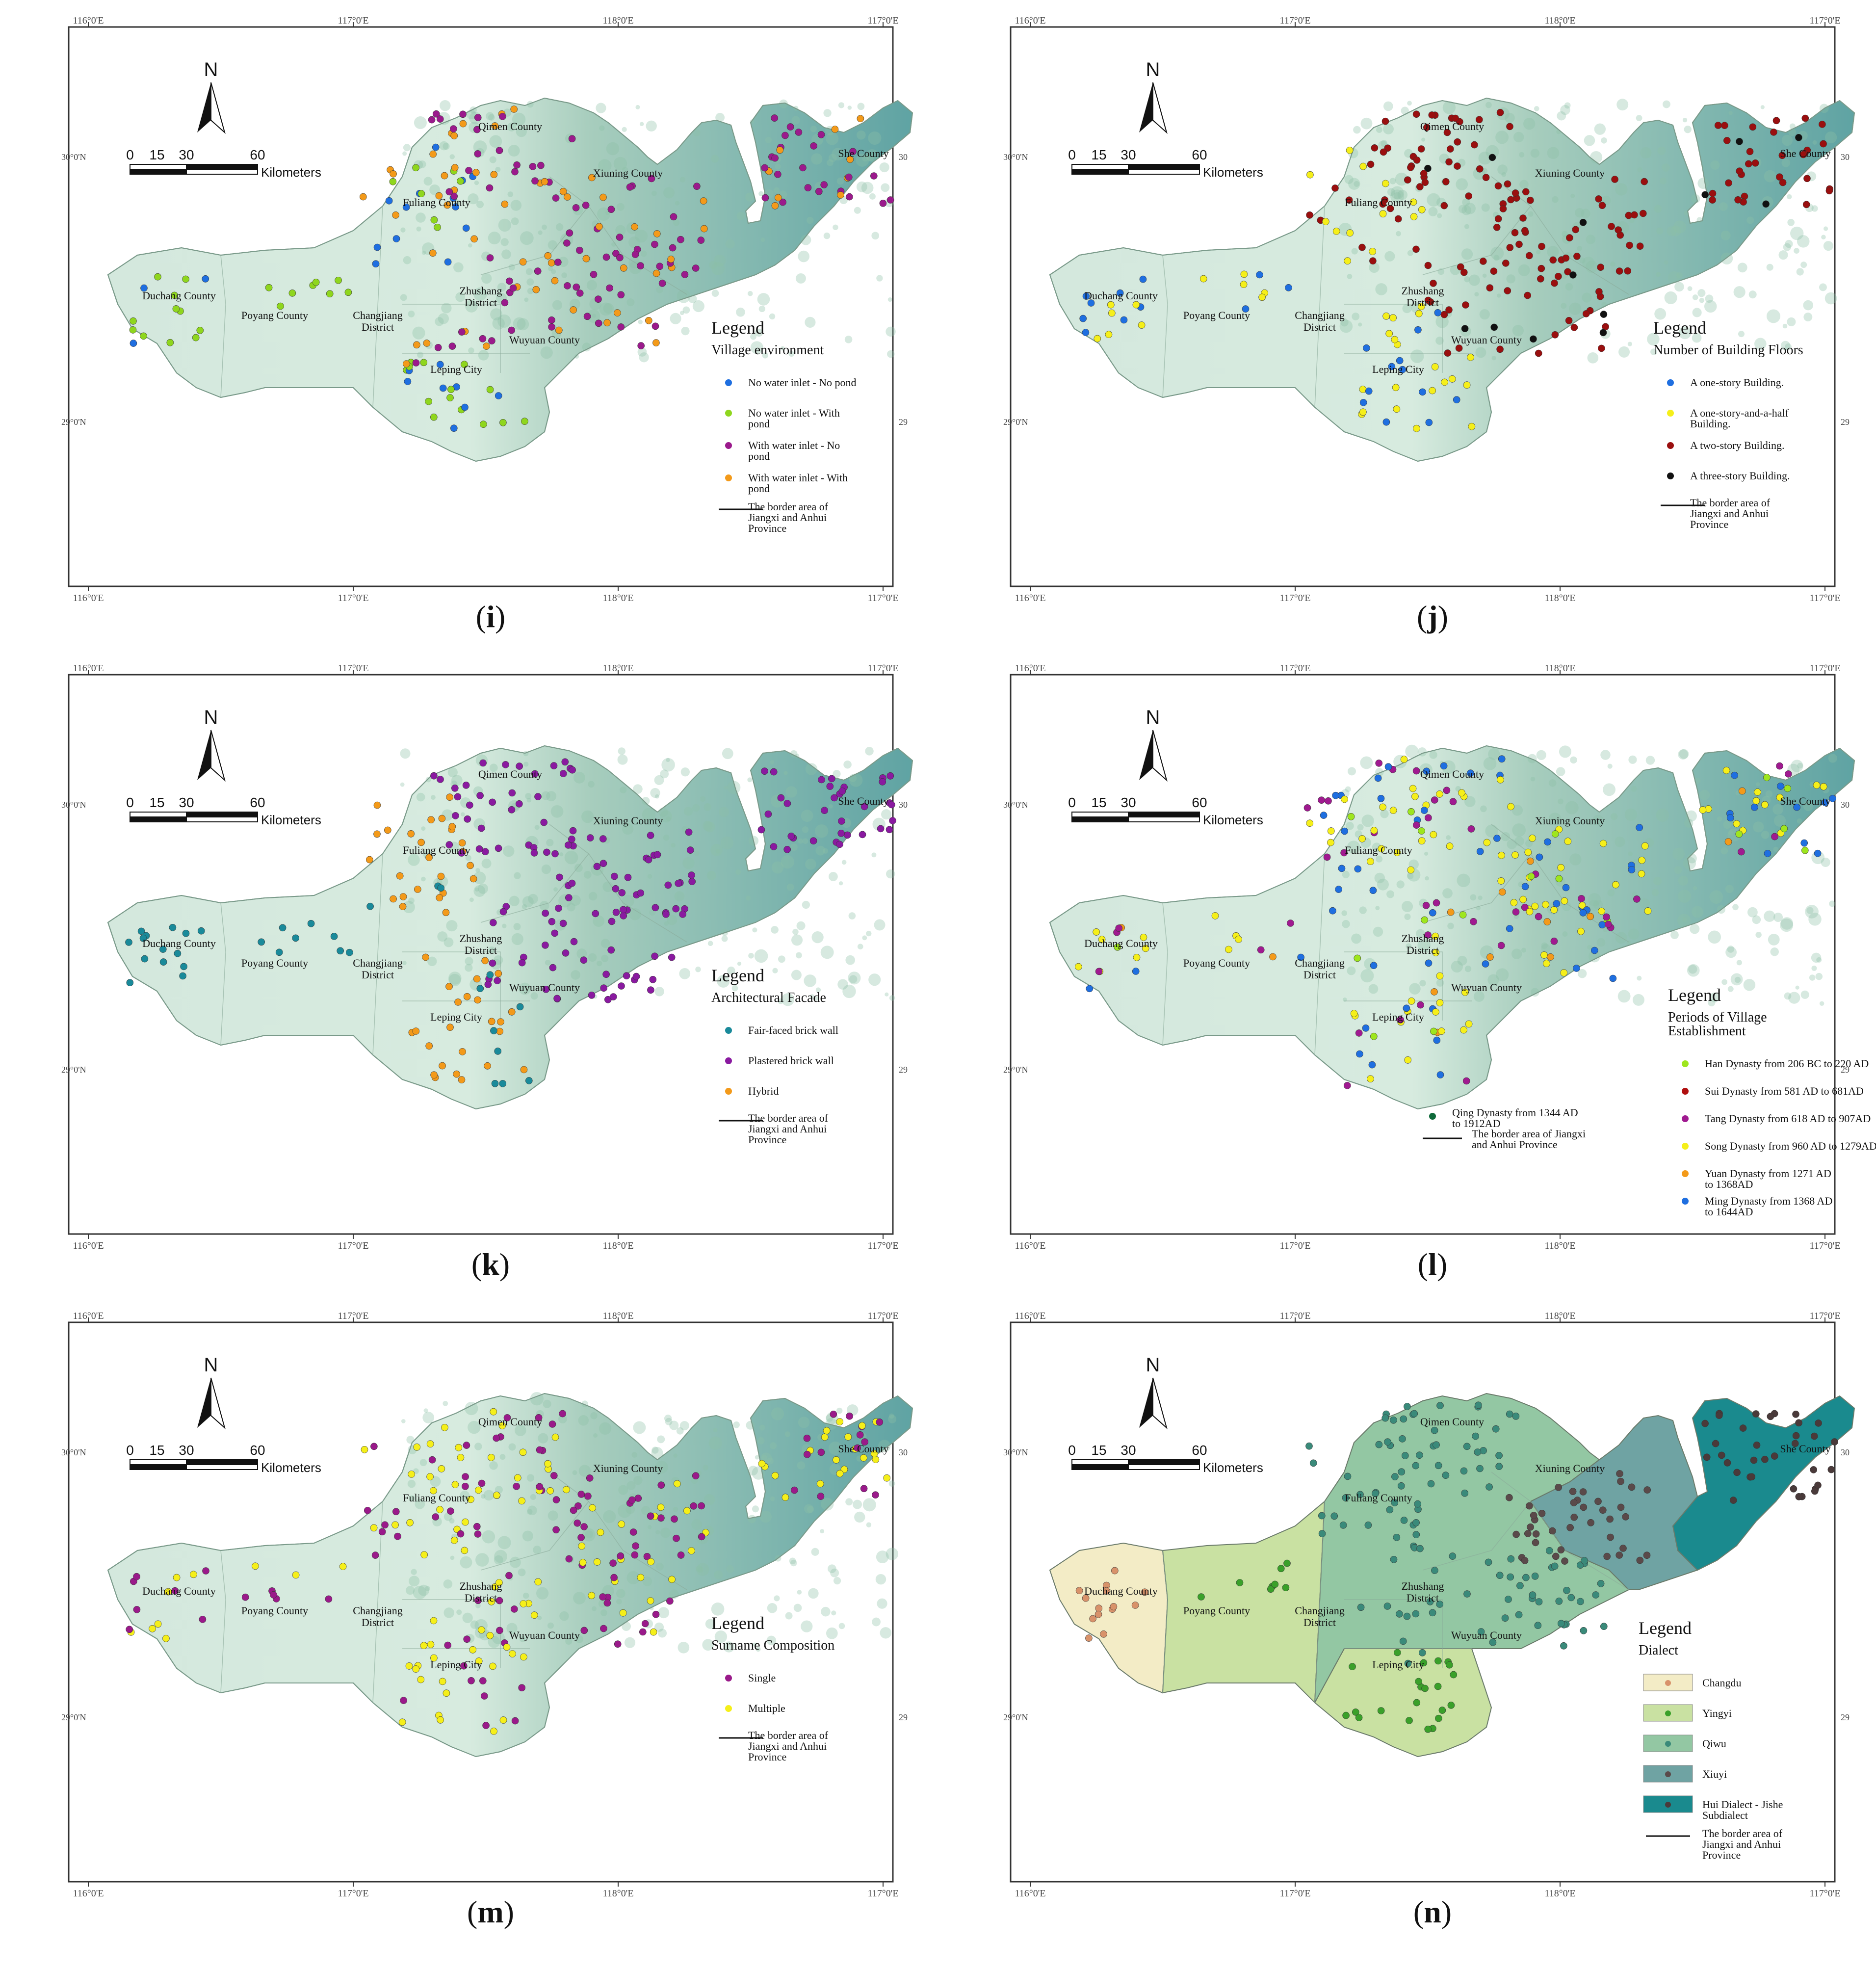 The height and width of the screenshot is (1971, 1876). What do you see at coordinates (88, 668) in the screenshot?
I see `lon-label-top: 116°0'E` at bounding box center [88, 668].